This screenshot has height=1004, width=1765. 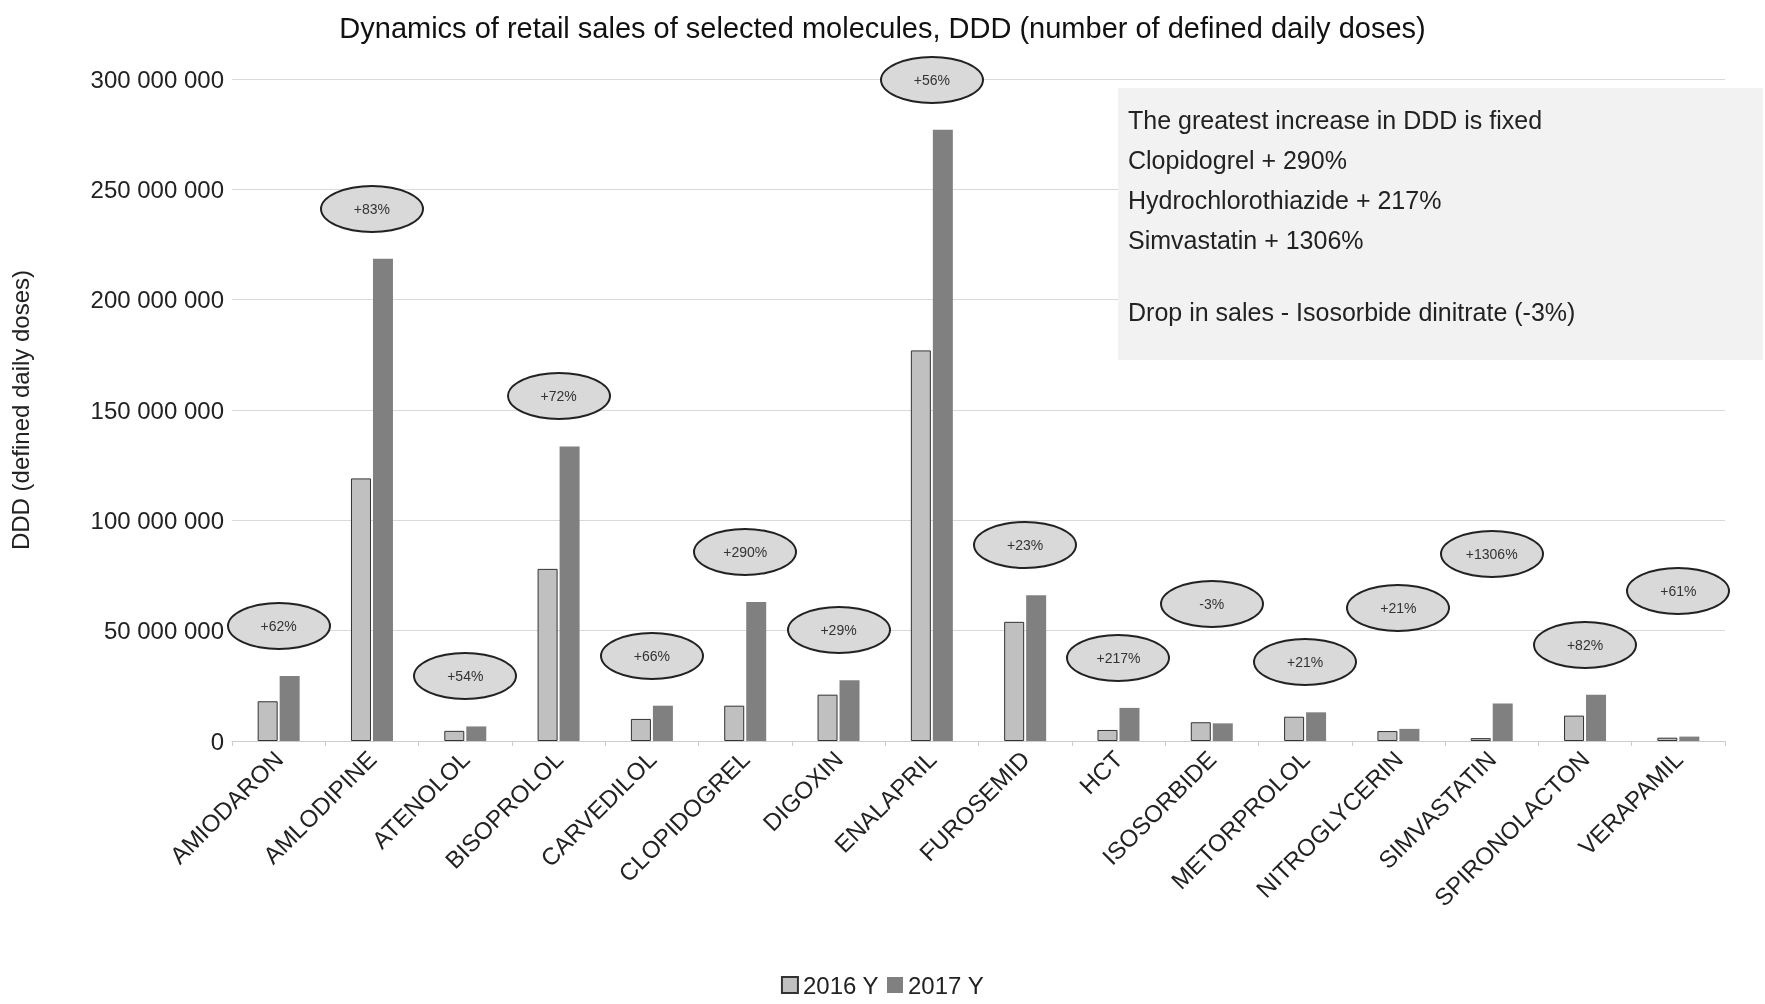 I want to click on ellipse-callout: +72%, so click(x=558, y=396).